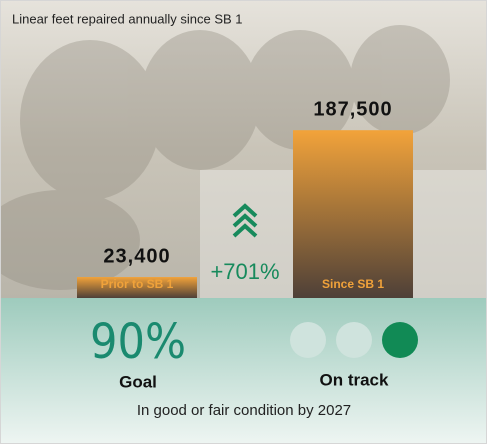  I want to click on goal-label: Goal, so click(138, 381).